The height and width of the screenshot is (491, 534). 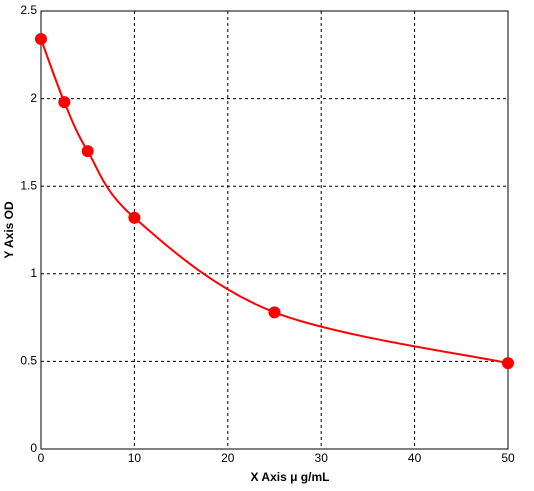 I want to click on x-tick-label: 20, so click(x=228, y=458).